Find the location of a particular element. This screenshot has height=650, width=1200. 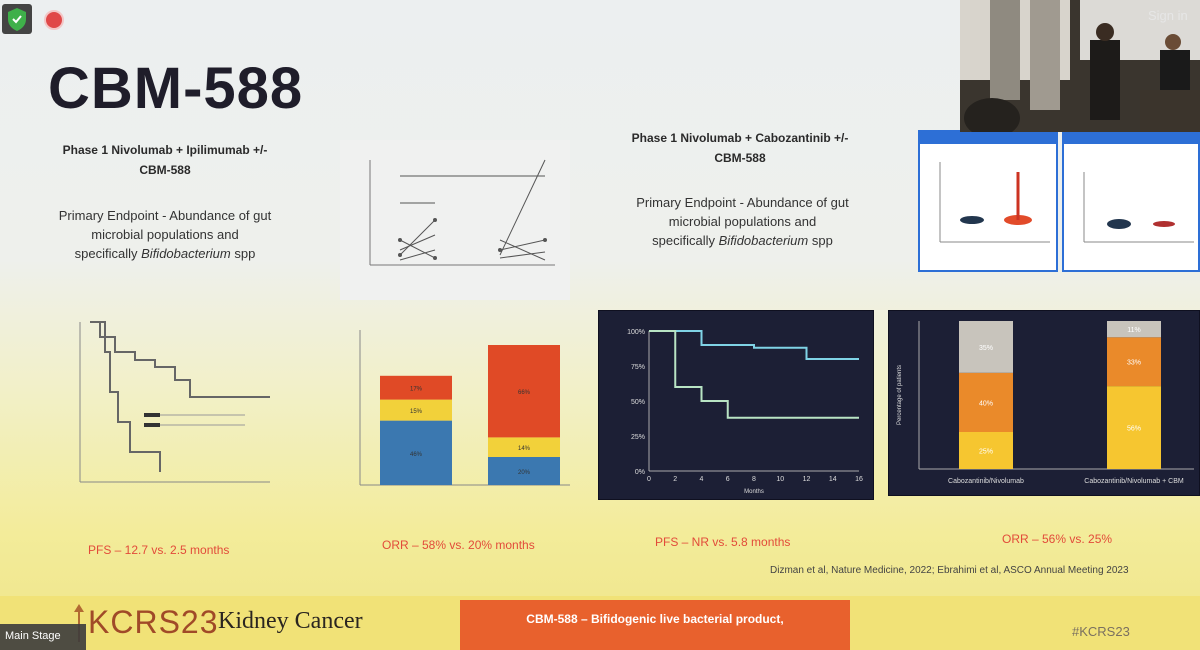

km-curve-nivo-cabo: 0% 25% 50% 75% 100% 0 2 4 6 8 10 12 14 16 Months is located at coordinates (736, 405).